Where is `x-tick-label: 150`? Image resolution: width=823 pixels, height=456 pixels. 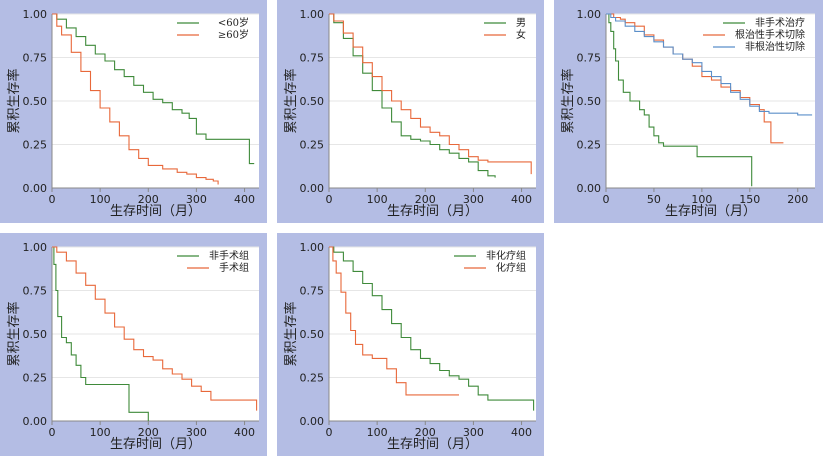 x-tick-label: 150 is located at coordinates (749, 199).